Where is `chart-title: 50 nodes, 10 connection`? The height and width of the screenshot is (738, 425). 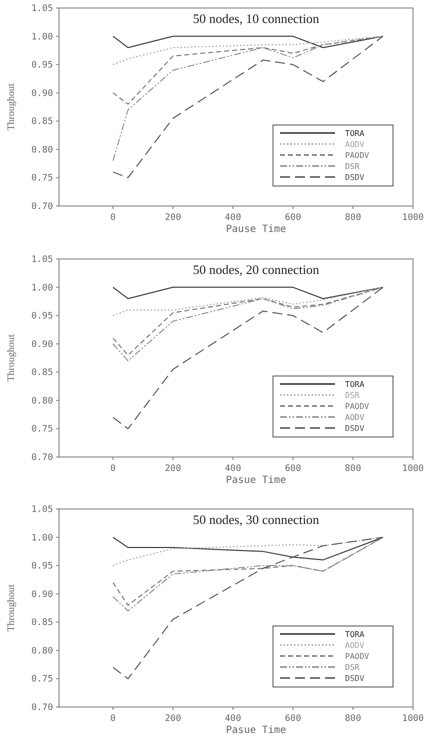
chart-title: 50 nodes, 10 connection is located at coordinates (256, 18).